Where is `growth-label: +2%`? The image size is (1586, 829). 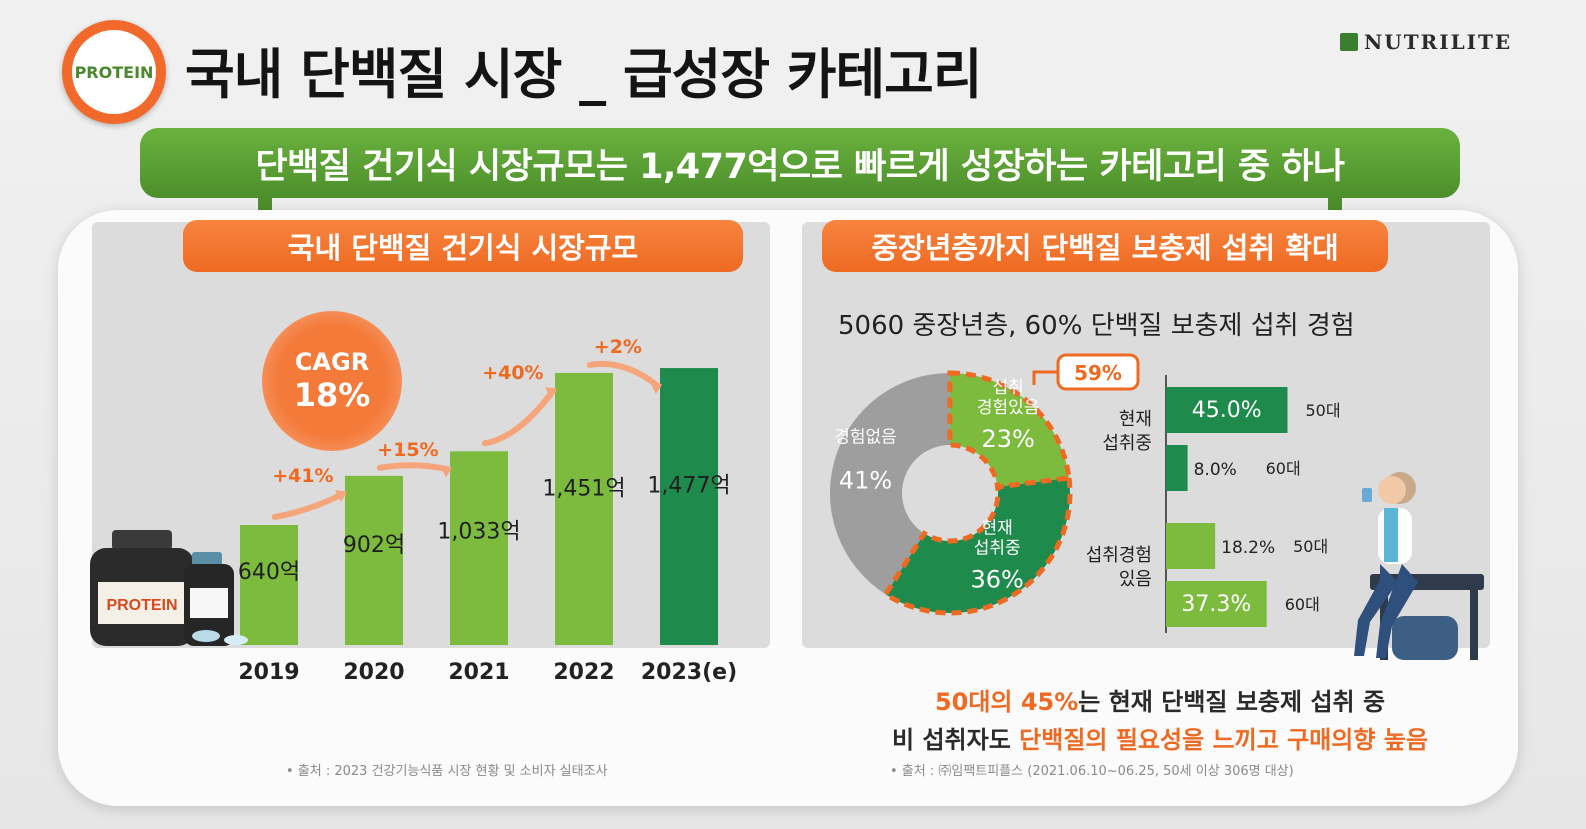
growth-label: +2% is located at coordinates (618, 347).